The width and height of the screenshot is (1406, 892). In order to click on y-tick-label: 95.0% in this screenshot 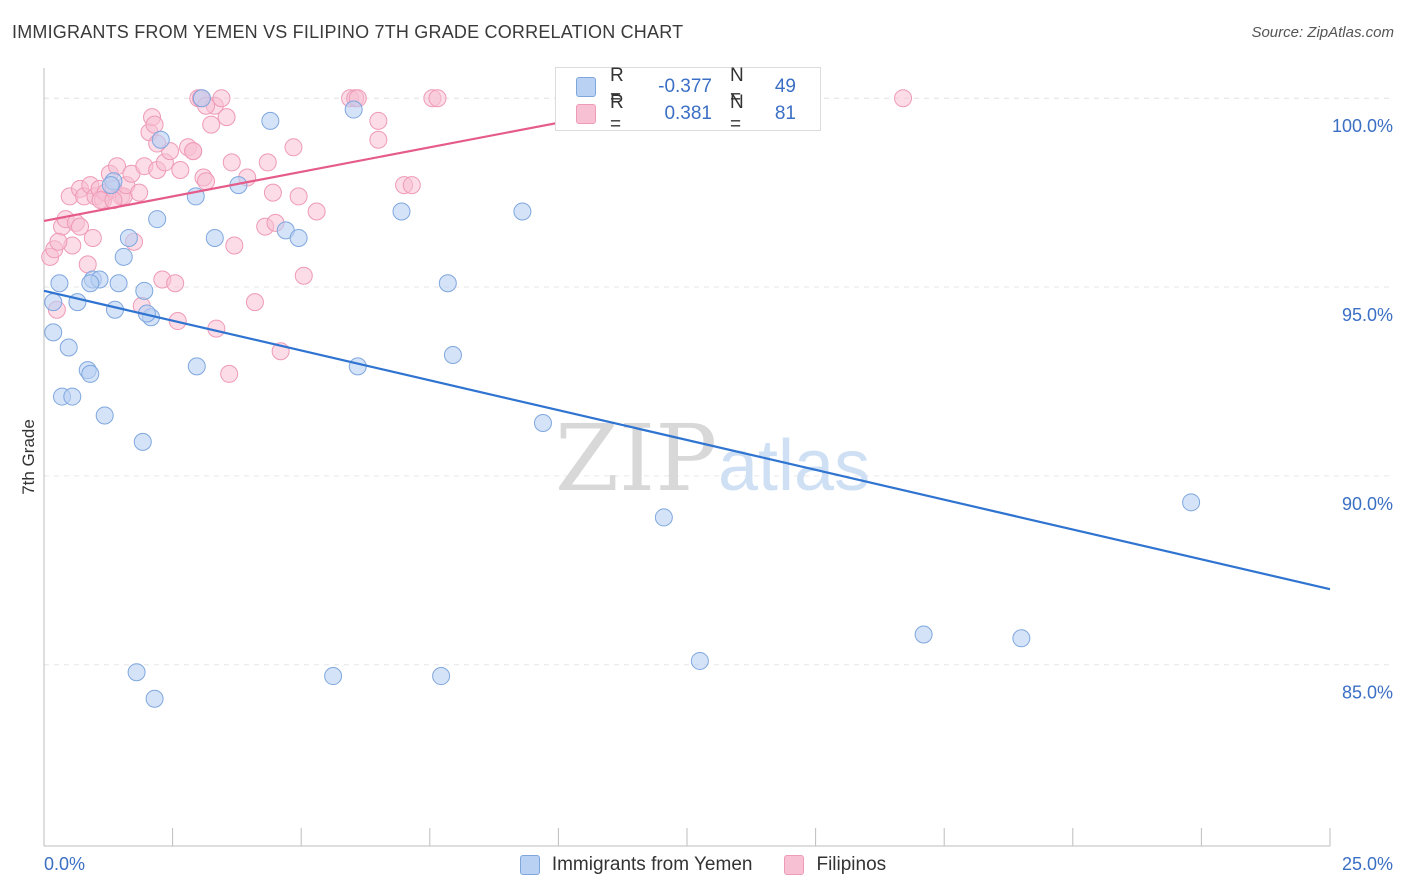, I will do `click(1367, 315)`.